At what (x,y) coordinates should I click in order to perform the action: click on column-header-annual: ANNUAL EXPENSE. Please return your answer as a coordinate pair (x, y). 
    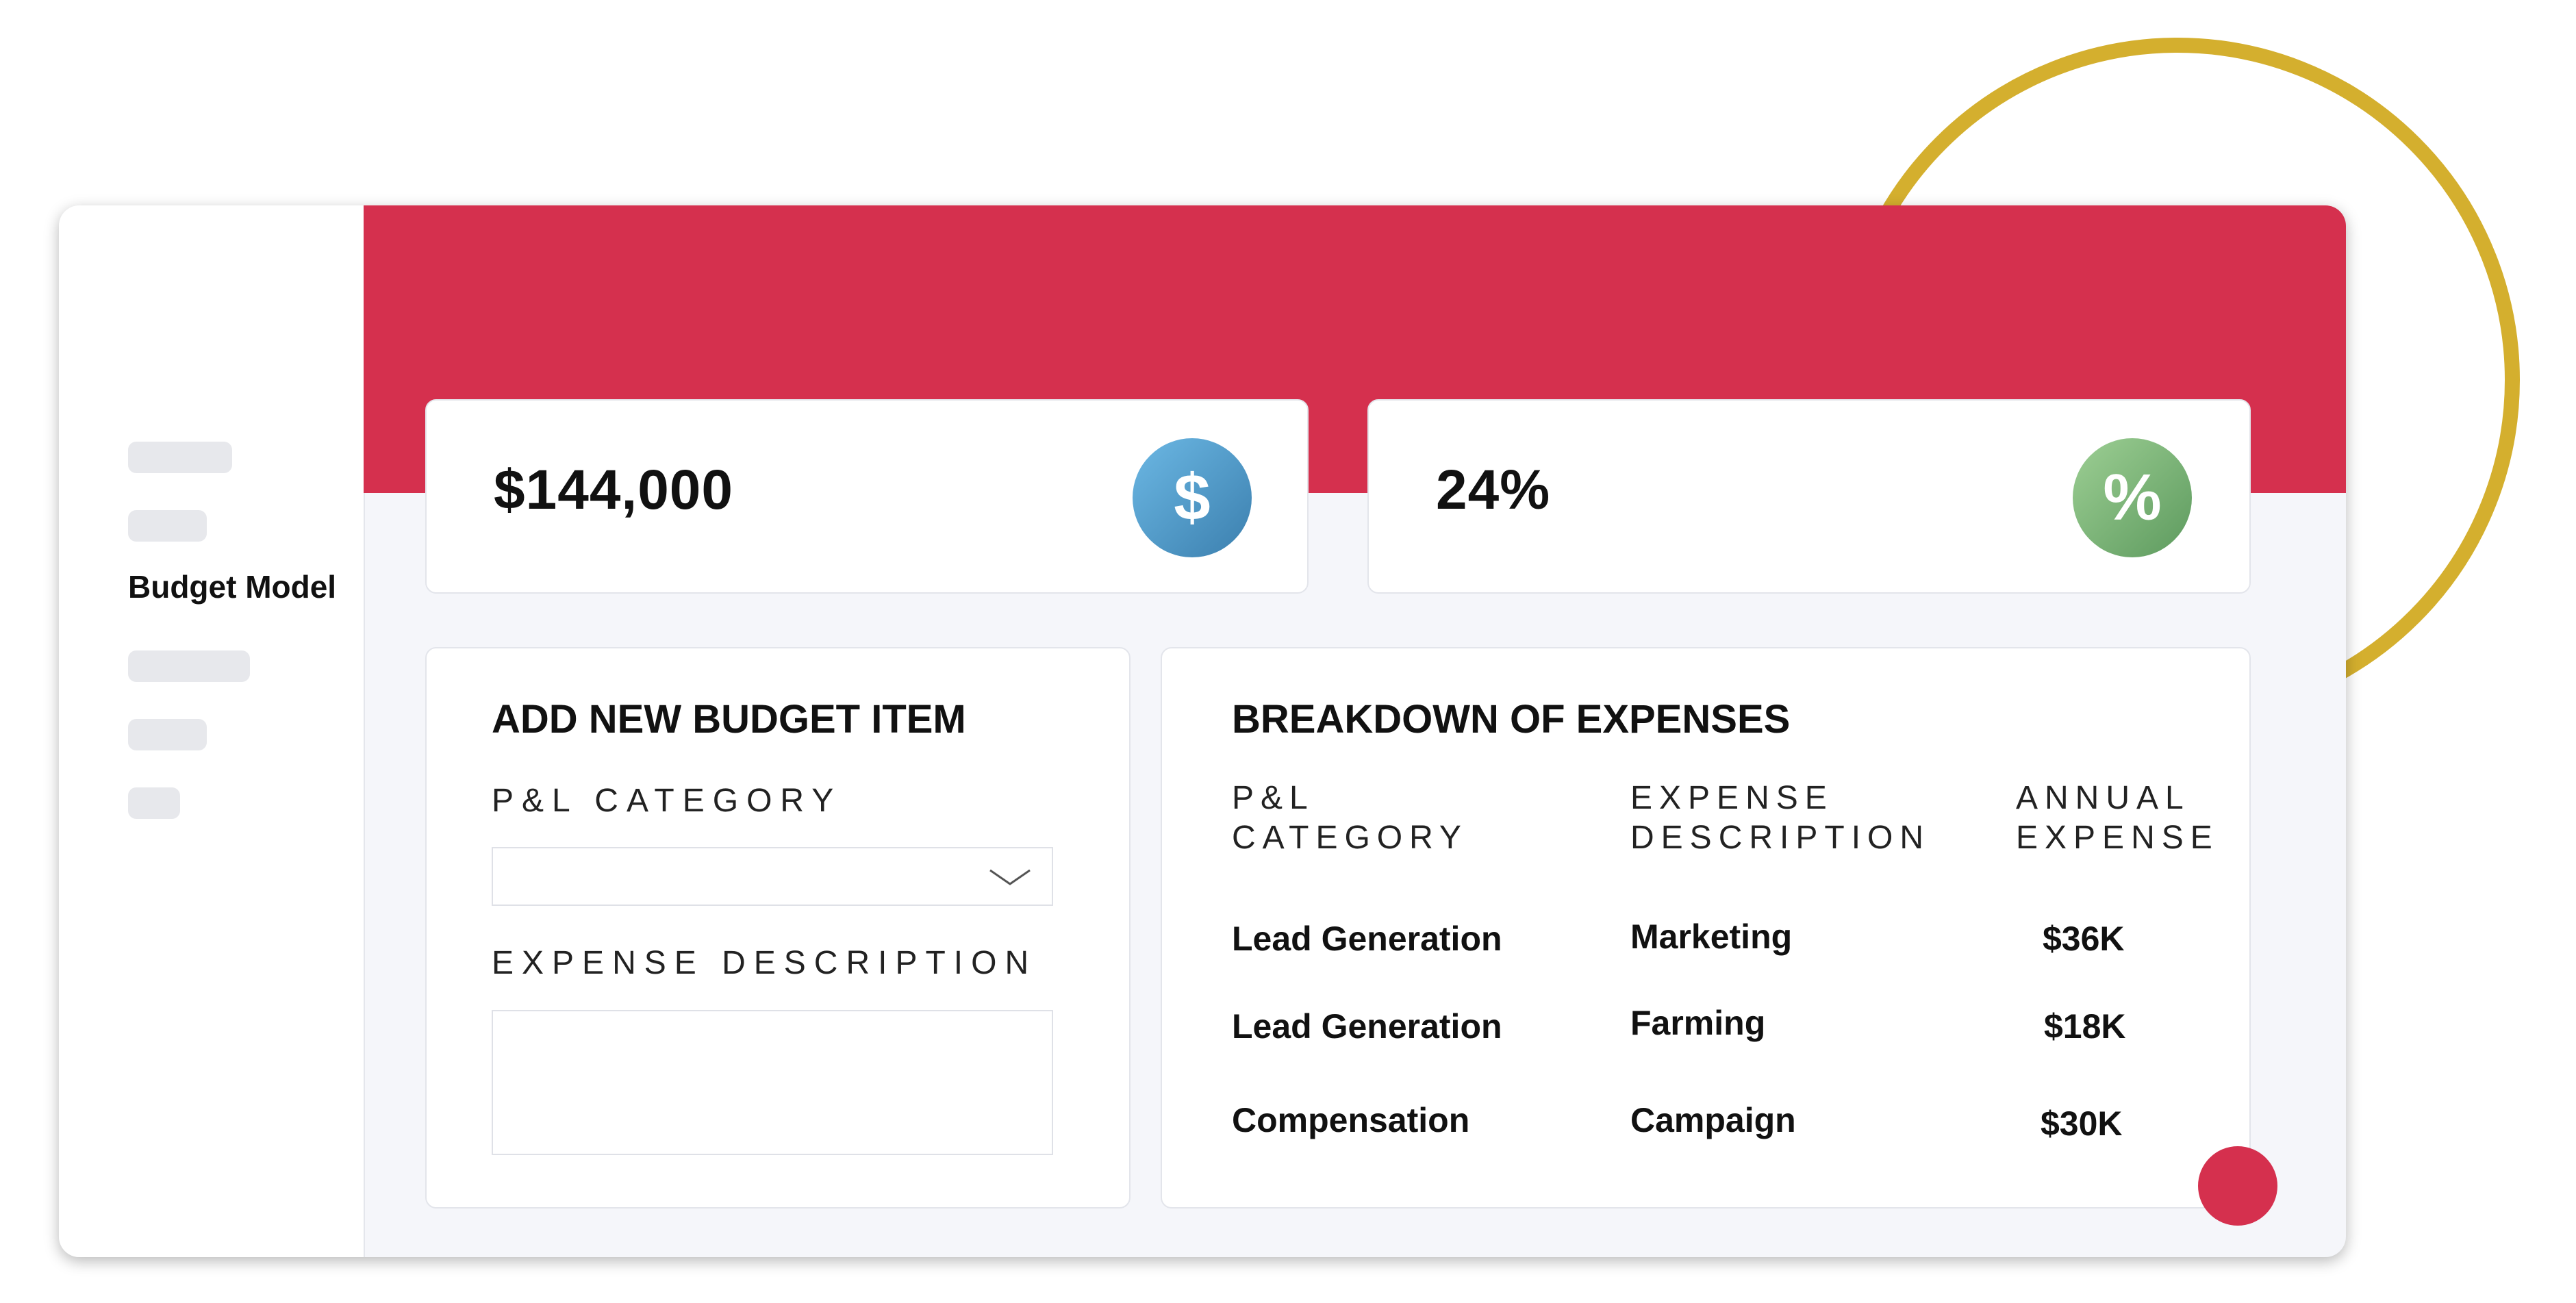
    Looking at the image, I should click on (2117, 818).